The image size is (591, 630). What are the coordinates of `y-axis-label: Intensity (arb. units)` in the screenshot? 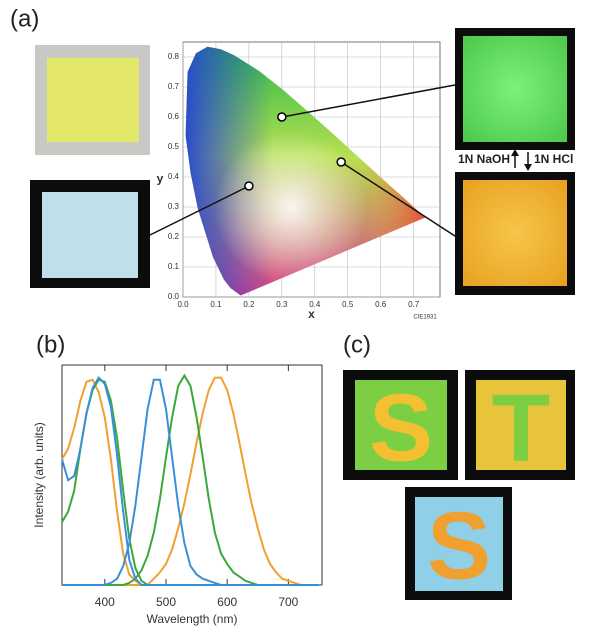 It's located at (39, 474).